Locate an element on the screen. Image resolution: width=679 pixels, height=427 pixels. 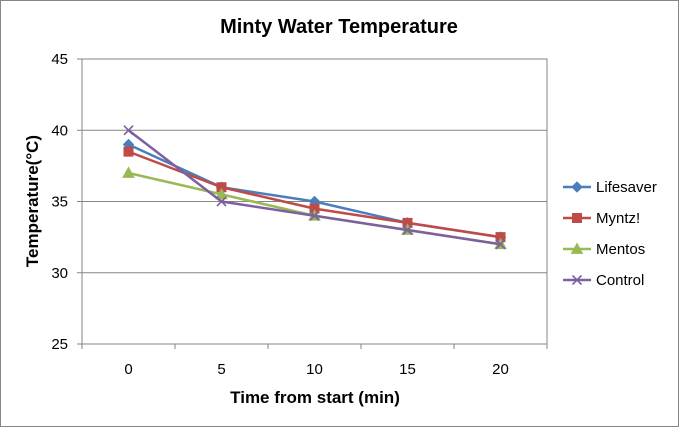
legend-label: Mentos is located at coordinates (620, 249).